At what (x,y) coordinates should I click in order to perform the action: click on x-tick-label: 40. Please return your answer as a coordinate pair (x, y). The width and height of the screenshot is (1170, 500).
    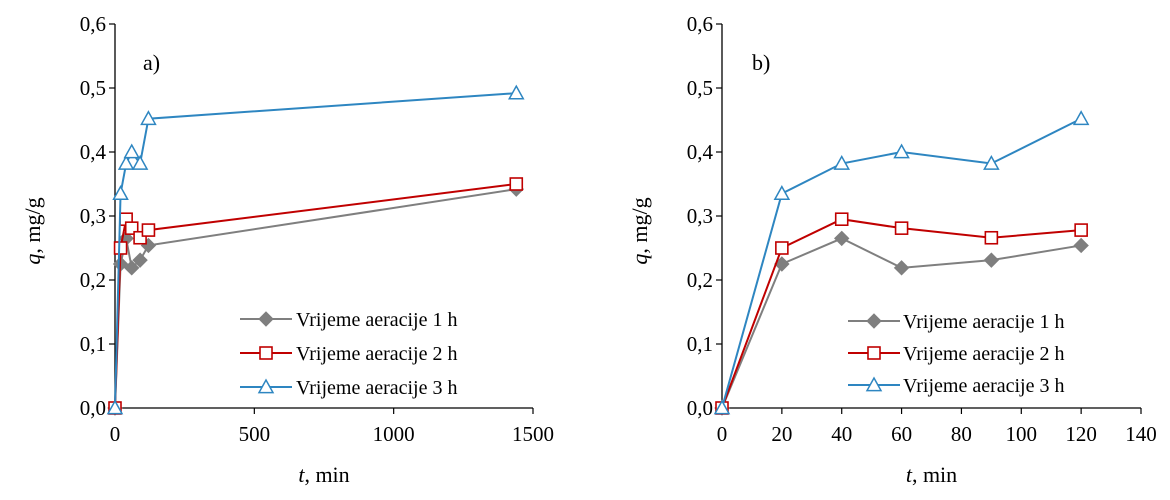
    Looking at the image, I should click on (841, 434).